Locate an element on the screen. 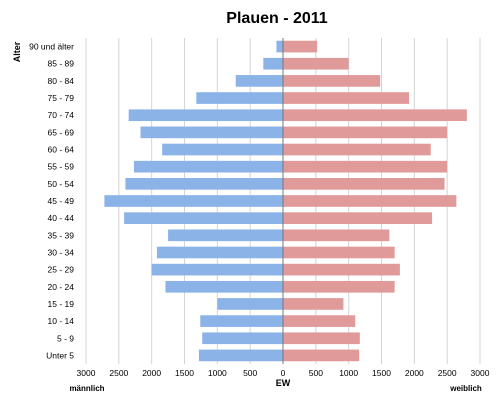 Image resolution: width=500 pixels, height=404 pixels. male-side-label: männlich is located at coordinates (86, 388).